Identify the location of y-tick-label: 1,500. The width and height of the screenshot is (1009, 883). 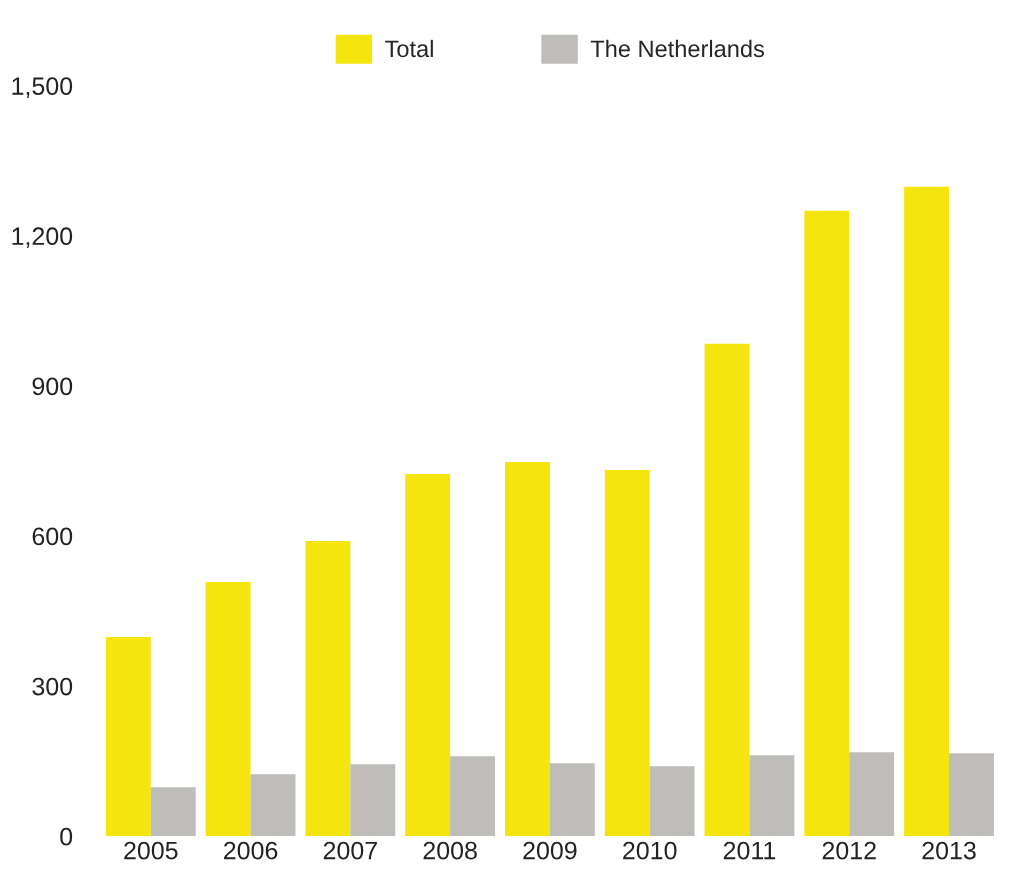
(42, 87).